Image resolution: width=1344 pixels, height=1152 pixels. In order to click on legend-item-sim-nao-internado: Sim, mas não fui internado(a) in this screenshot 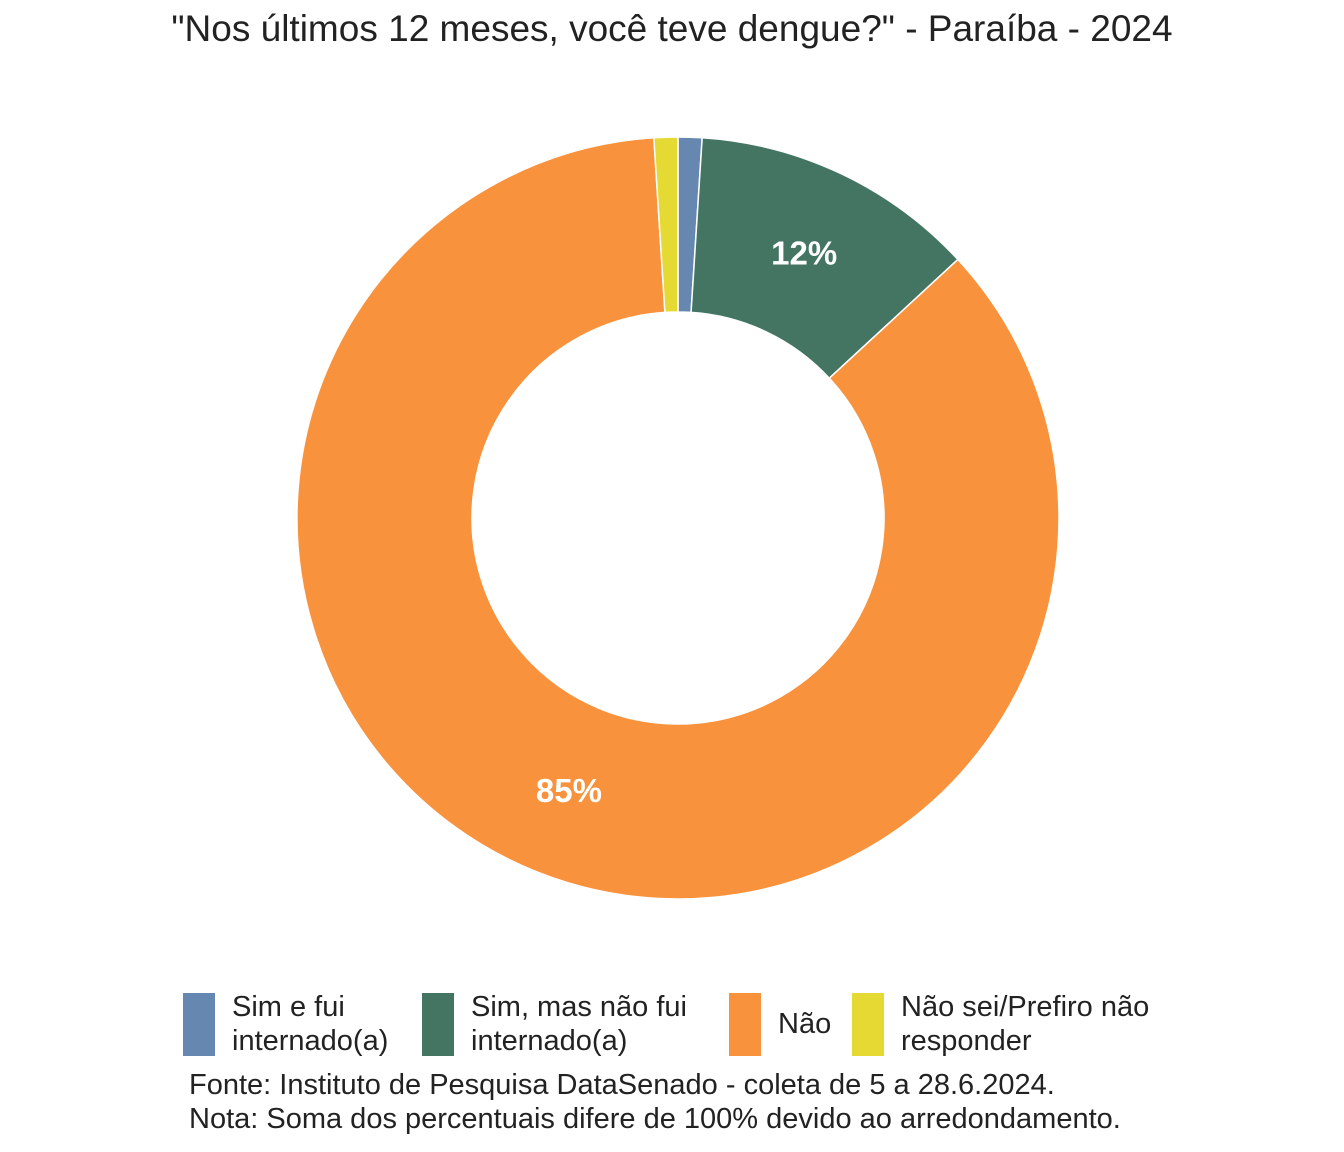, I will do `click(568, 1024)`.